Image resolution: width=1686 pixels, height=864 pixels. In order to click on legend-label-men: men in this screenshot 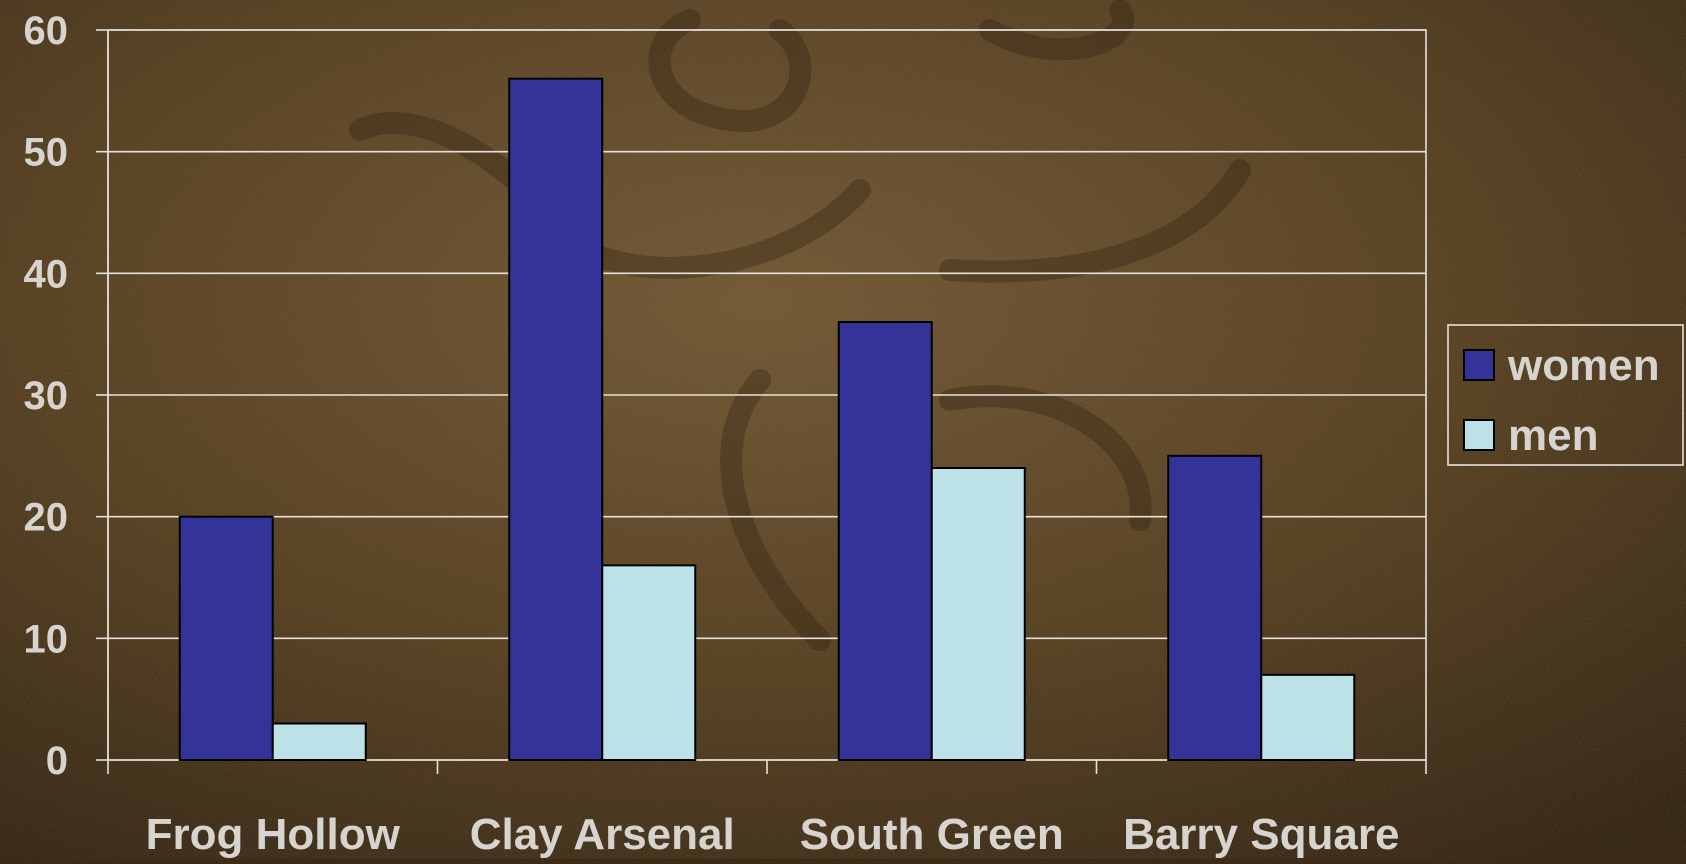, I will do `click(1553, 435)`.